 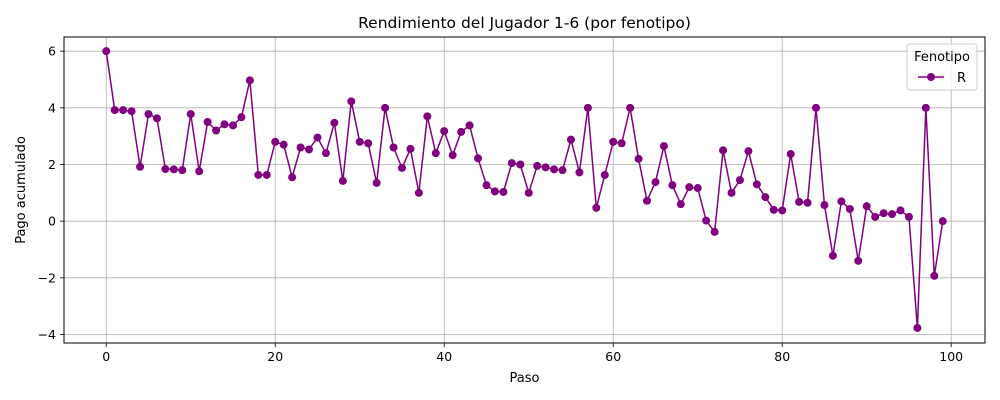 I want to click on legend-box, so click(x=942, y=67).